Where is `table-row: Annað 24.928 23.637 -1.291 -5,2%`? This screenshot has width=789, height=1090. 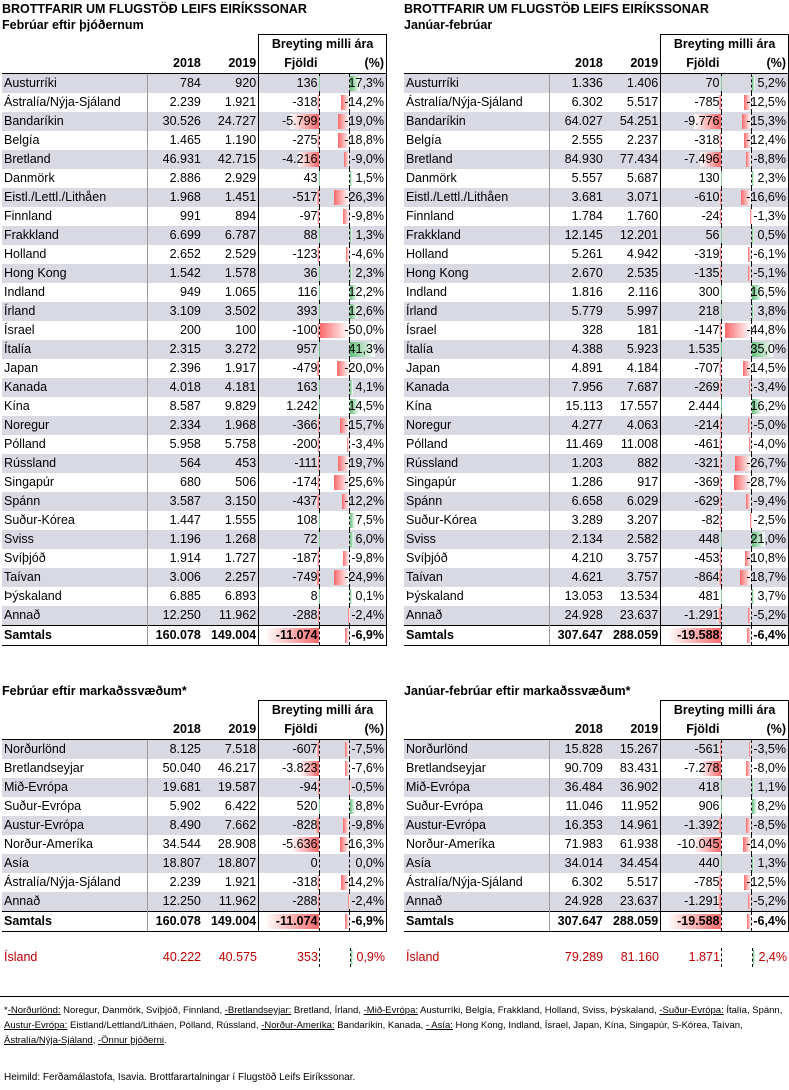
table-row: Annað 24.928 23.637 -1.291 -5,2% is located at coordinates (596, 616).